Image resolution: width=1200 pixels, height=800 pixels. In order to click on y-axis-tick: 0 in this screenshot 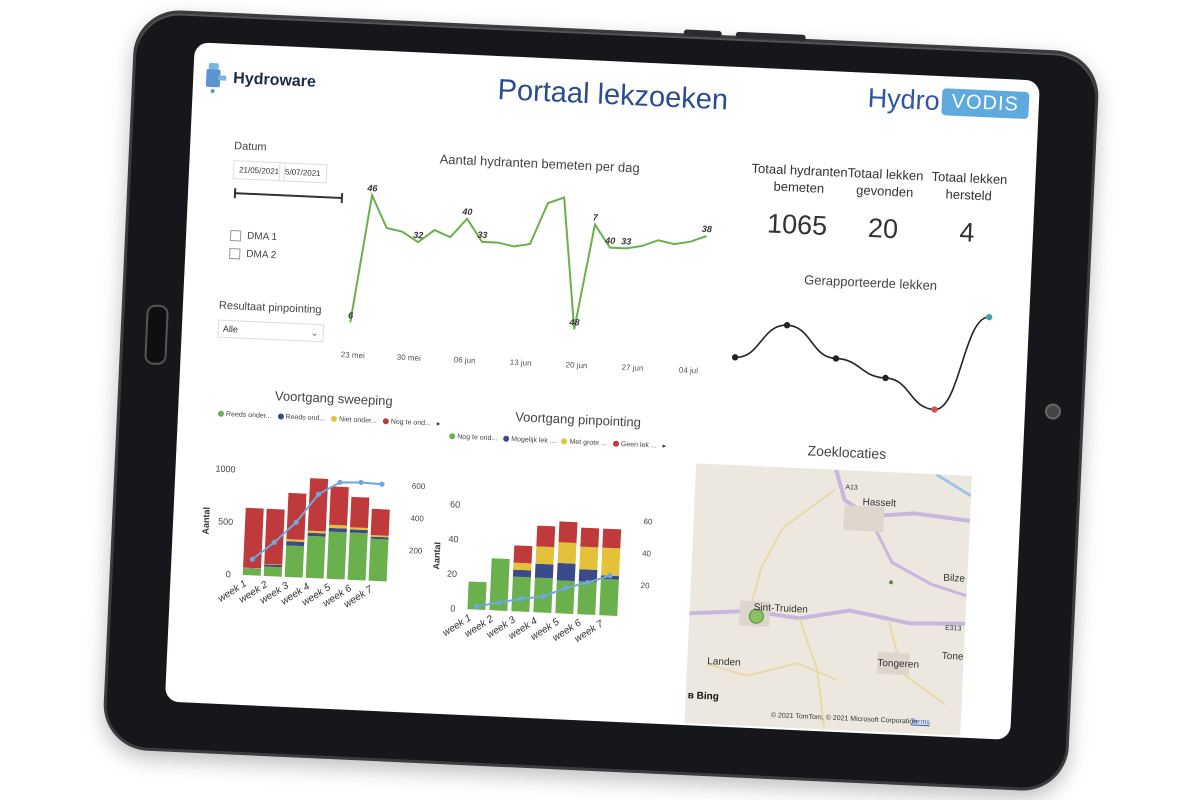, I will do `click(227, 574)`.